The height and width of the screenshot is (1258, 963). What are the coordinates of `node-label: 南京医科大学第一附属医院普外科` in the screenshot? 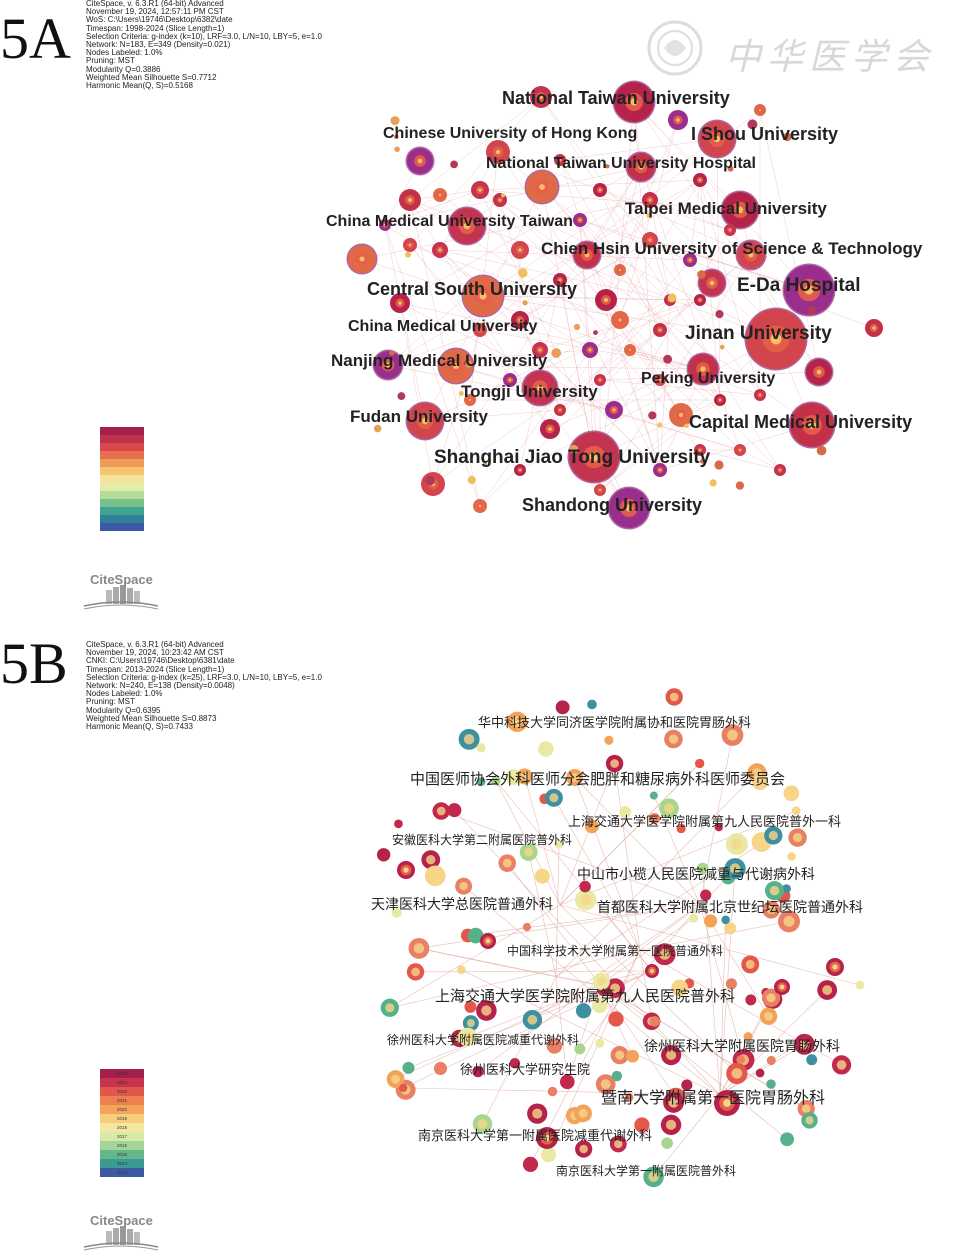 It's located at (646, 1170).